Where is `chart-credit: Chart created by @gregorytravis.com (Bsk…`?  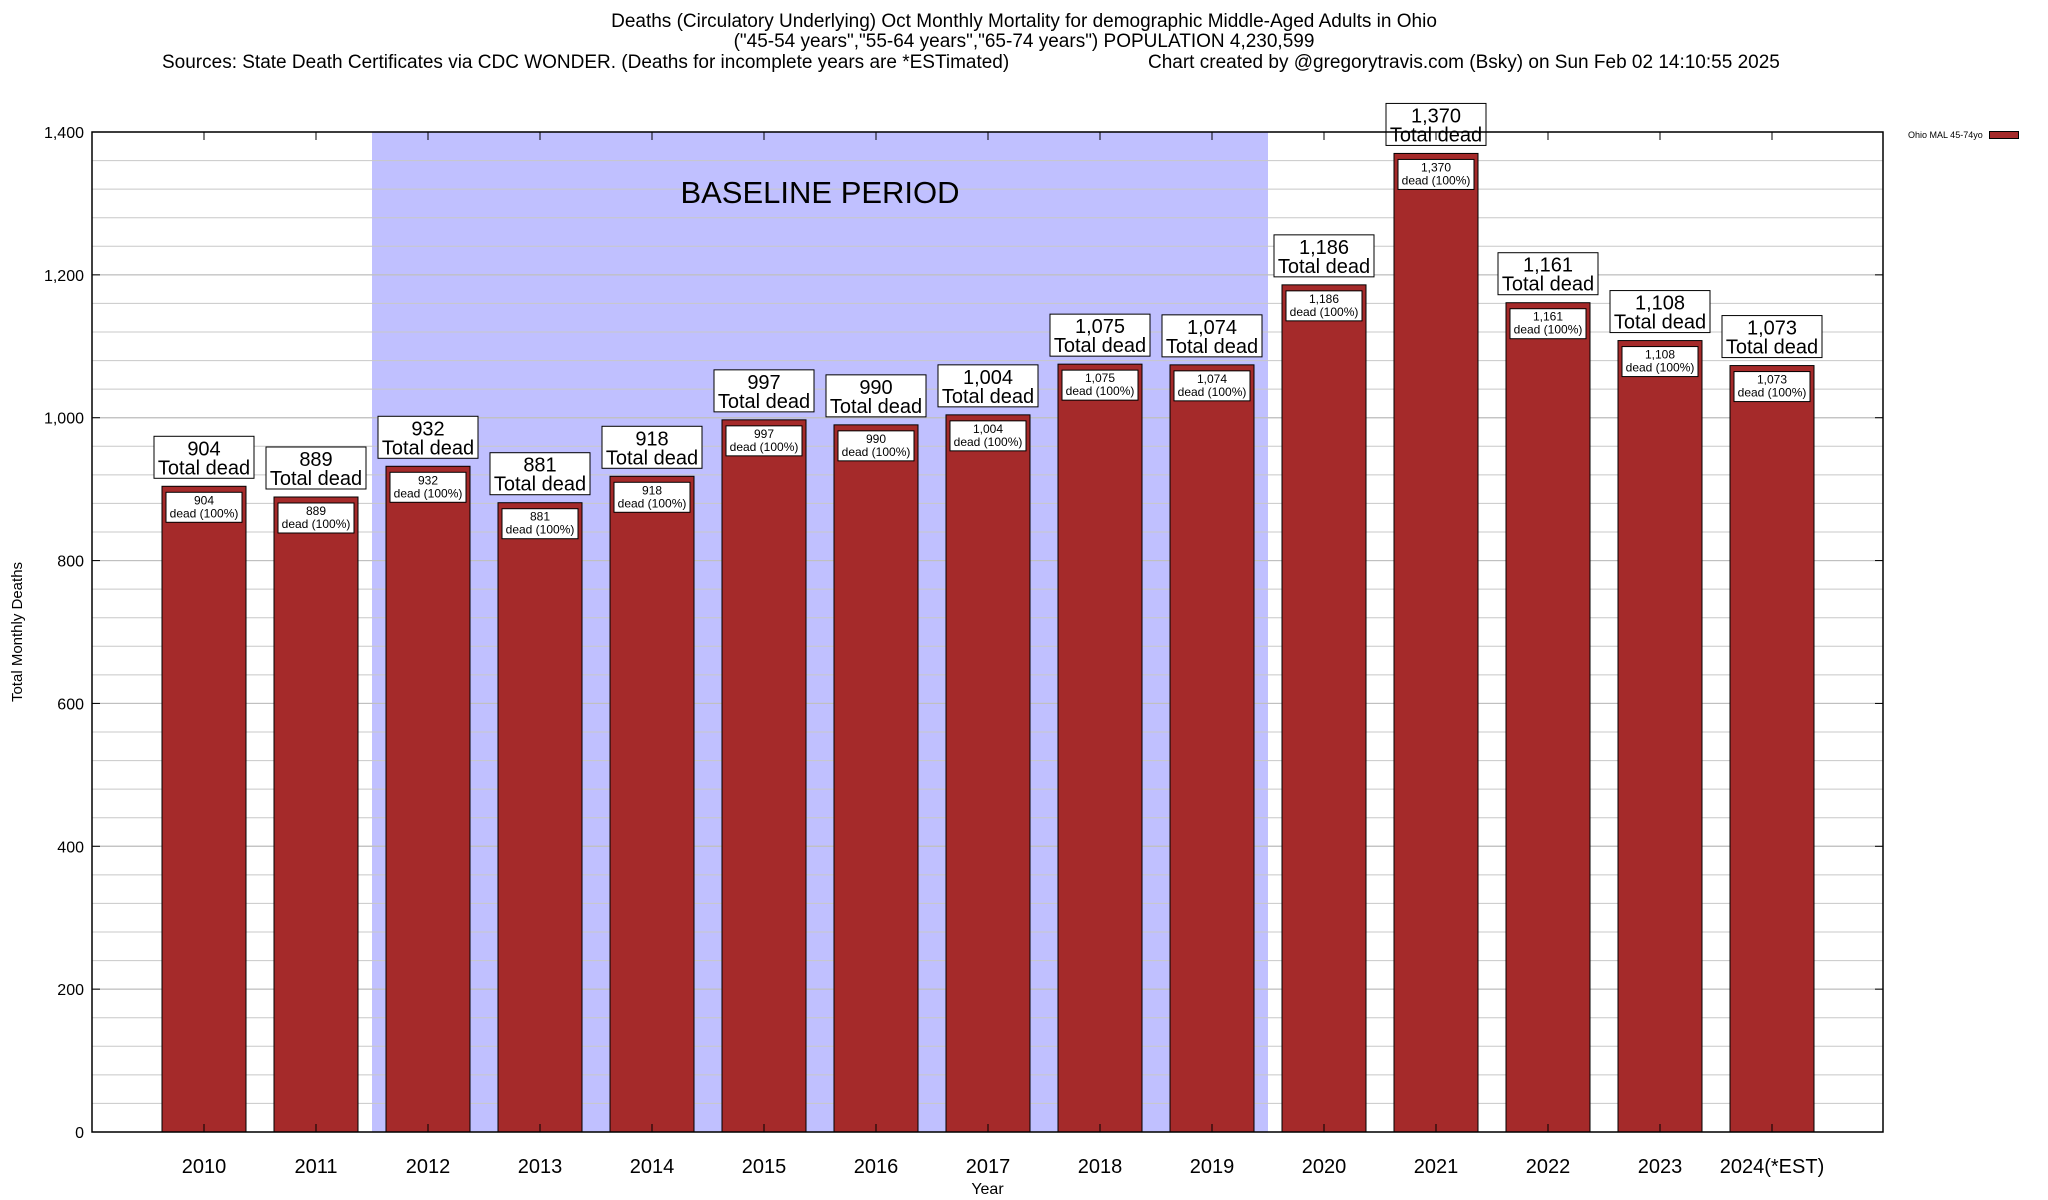
chart-credit: Chart created by @gregorytravis.com (Bsk… is located at coordinates (1464, 62).